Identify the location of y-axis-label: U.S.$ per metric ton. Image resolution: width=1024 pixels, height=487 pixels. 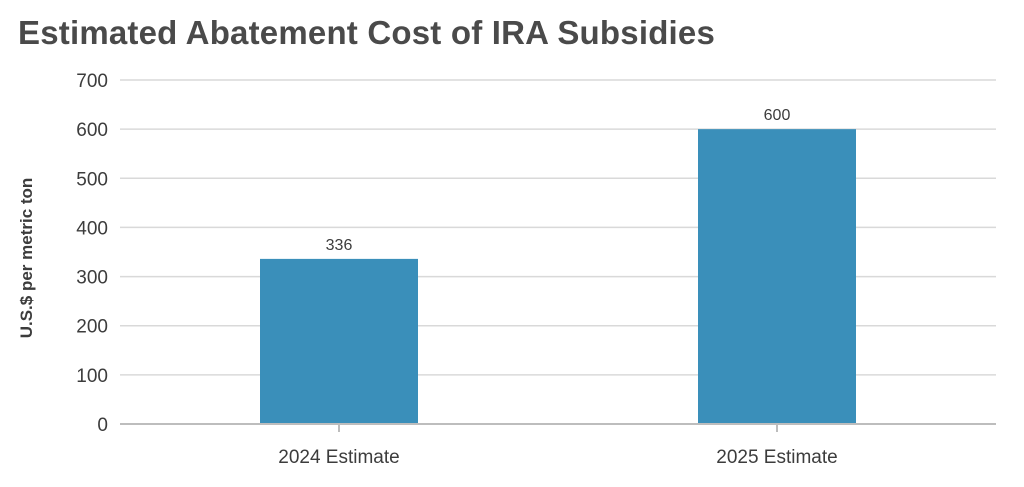
(26, 258).